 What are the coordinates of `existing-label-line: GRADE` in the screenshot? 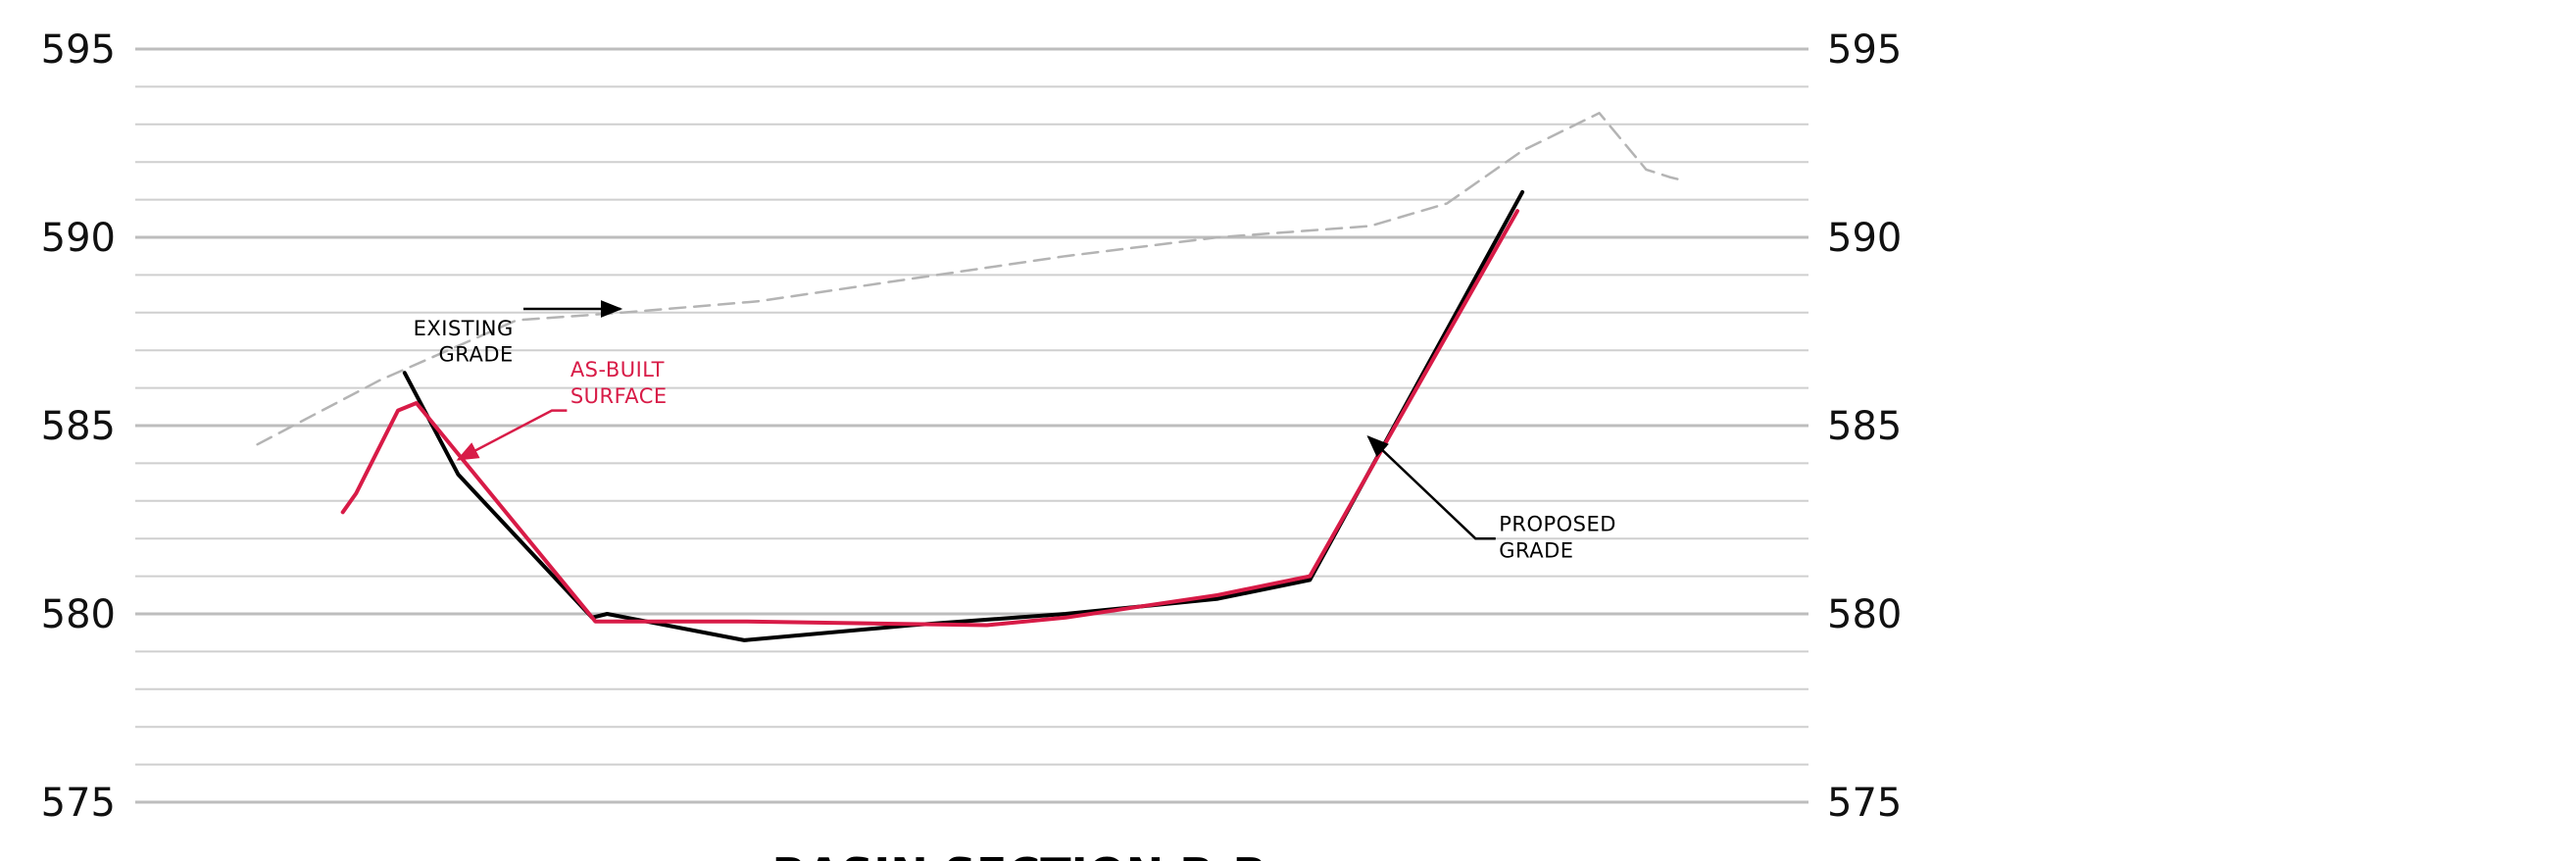 It's located at (475, 355).